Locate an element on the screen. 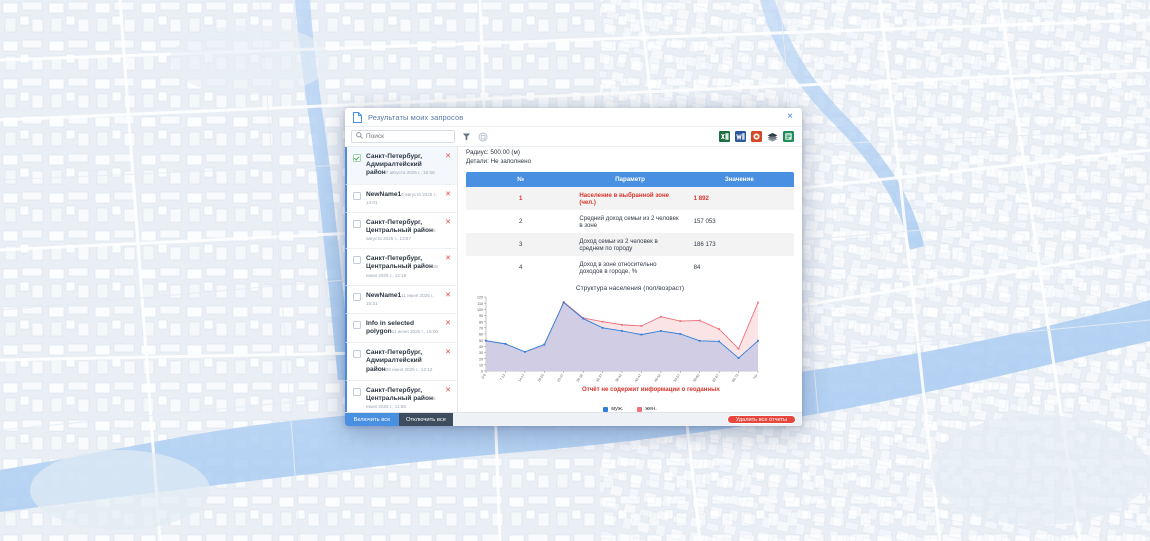 This screenshot has width=1150, height=541. legend-item: жен. is located at coordinates (647, 409).